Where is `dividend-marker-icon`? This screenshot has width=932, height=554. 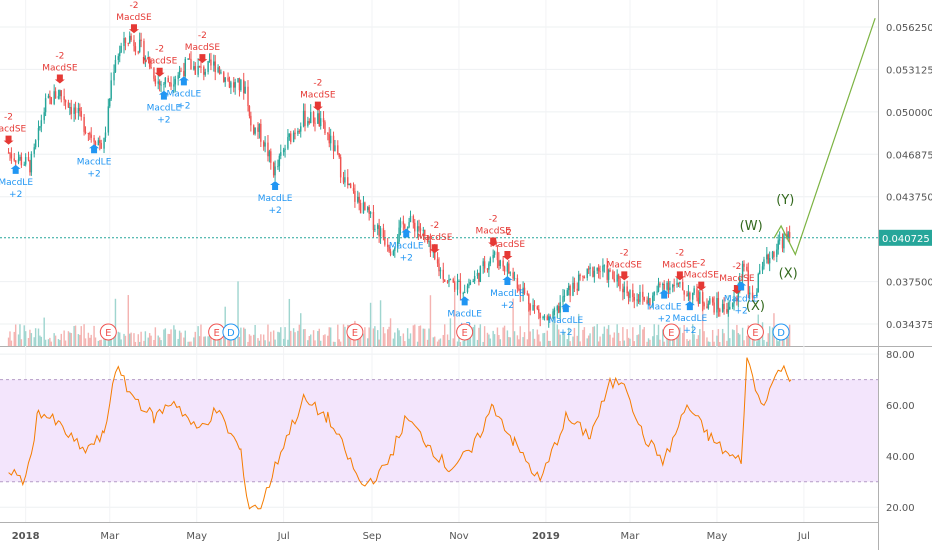
dividend-marker-icon is located at coordinates (781, 332).